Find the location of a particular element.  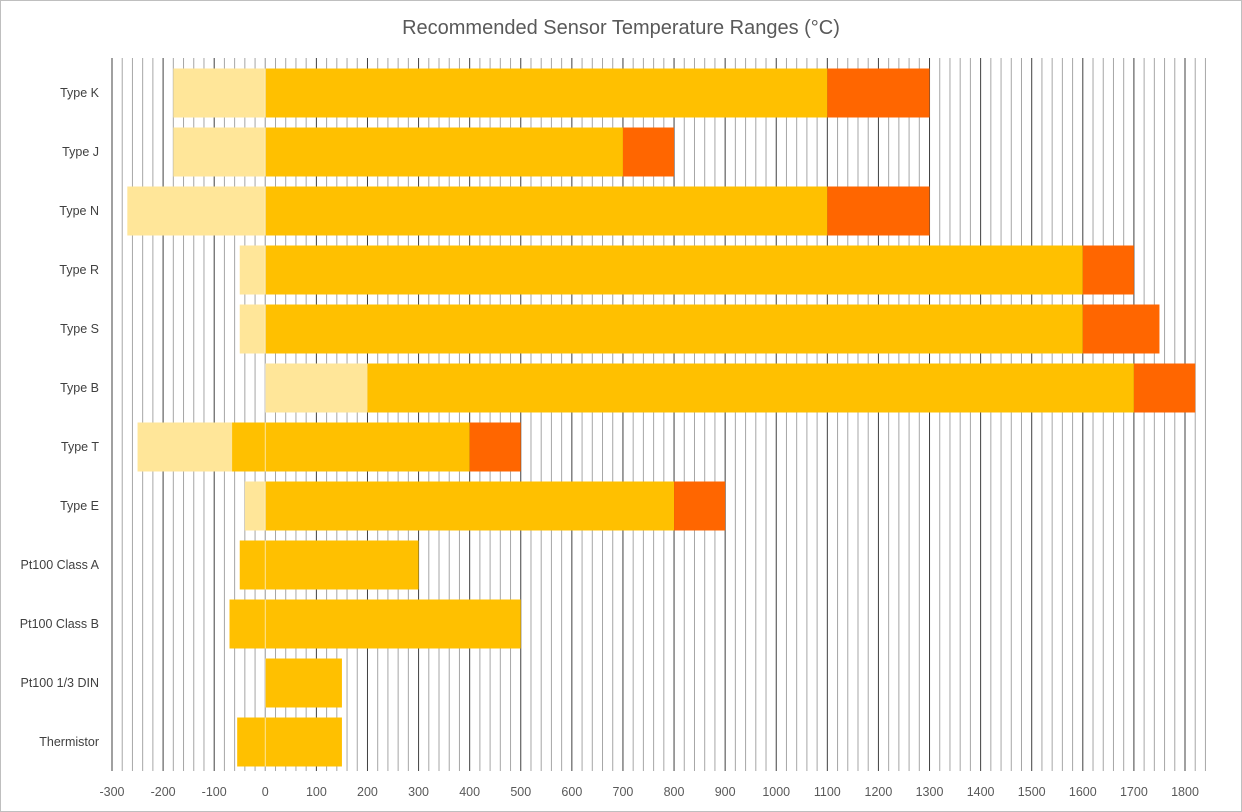

x-tick-label: -300 is located at coordinates (111, 792).